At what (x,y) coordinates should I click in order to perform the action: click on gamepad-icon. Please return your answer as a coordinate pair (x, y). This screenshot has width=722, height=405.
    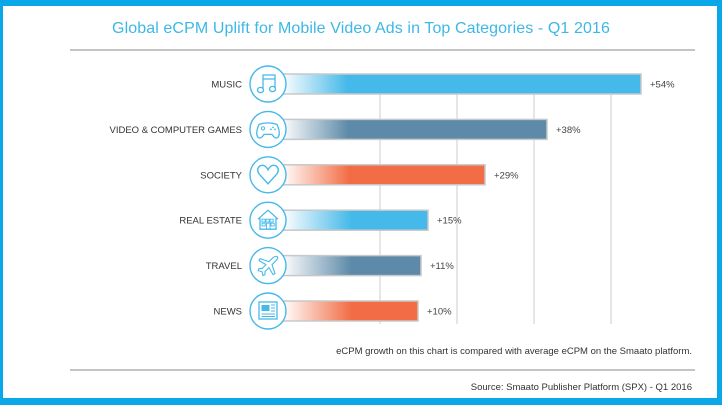
    Looking at the image, I should click on (268, 130).